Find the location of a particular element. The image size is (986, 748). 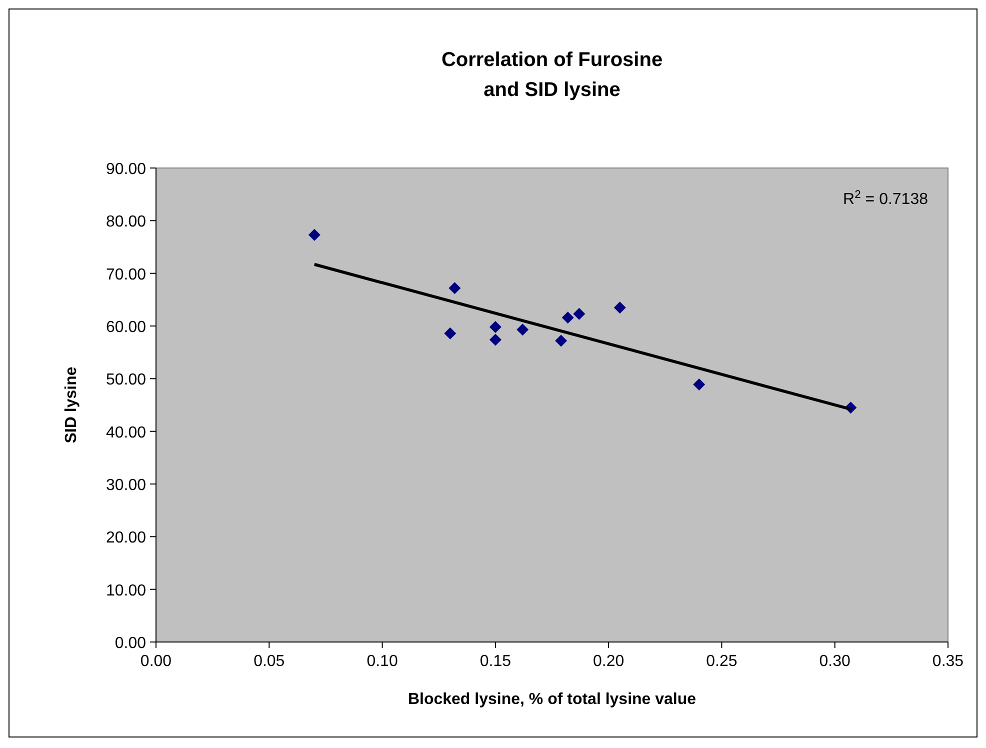

x-tick-label: 0.35 is located at coordinates (948, 661).